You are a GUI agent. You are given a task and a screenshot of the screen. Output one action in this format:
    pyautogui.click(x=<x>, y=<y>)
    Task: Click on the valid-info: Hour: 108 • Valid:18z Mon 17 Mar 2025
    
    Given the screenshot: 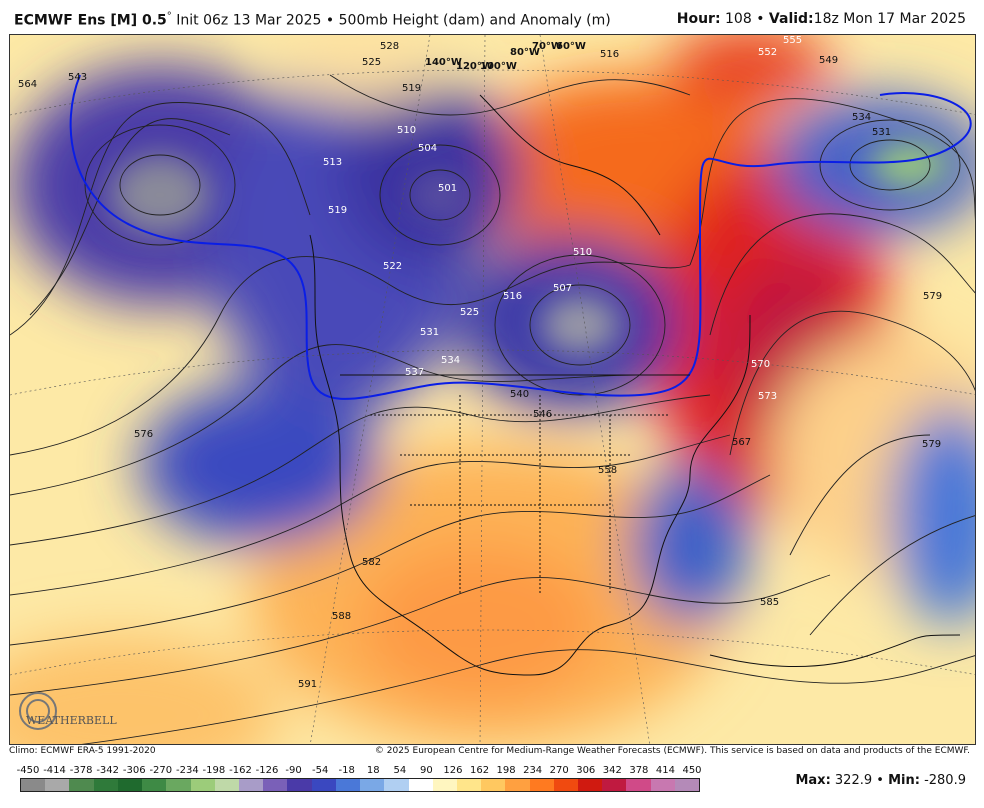 What is the action you would take?
    pyautogui.click(x=821, y=19)
    